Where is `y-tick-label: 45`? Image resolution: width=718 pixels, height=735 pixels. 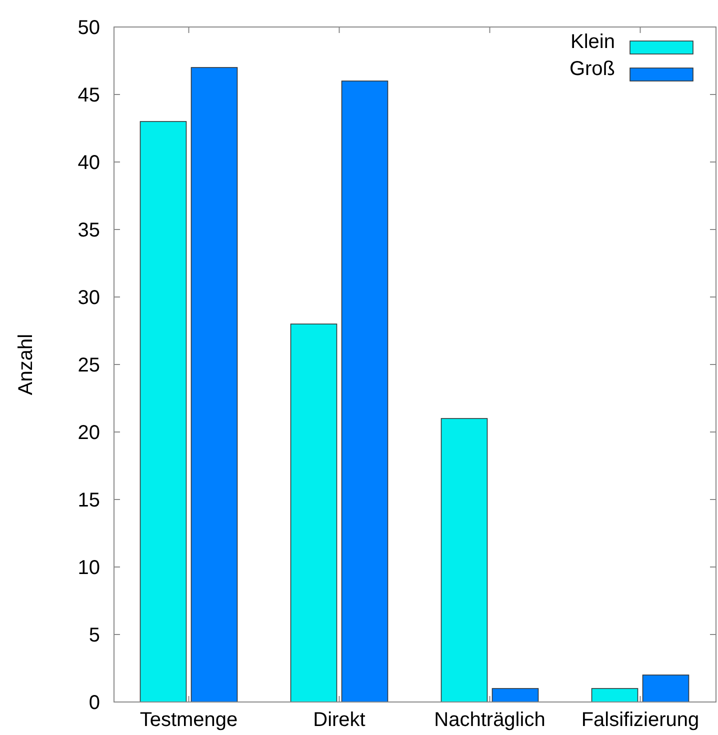
y-tick-label: 45 is located at coordinates (89, 95).